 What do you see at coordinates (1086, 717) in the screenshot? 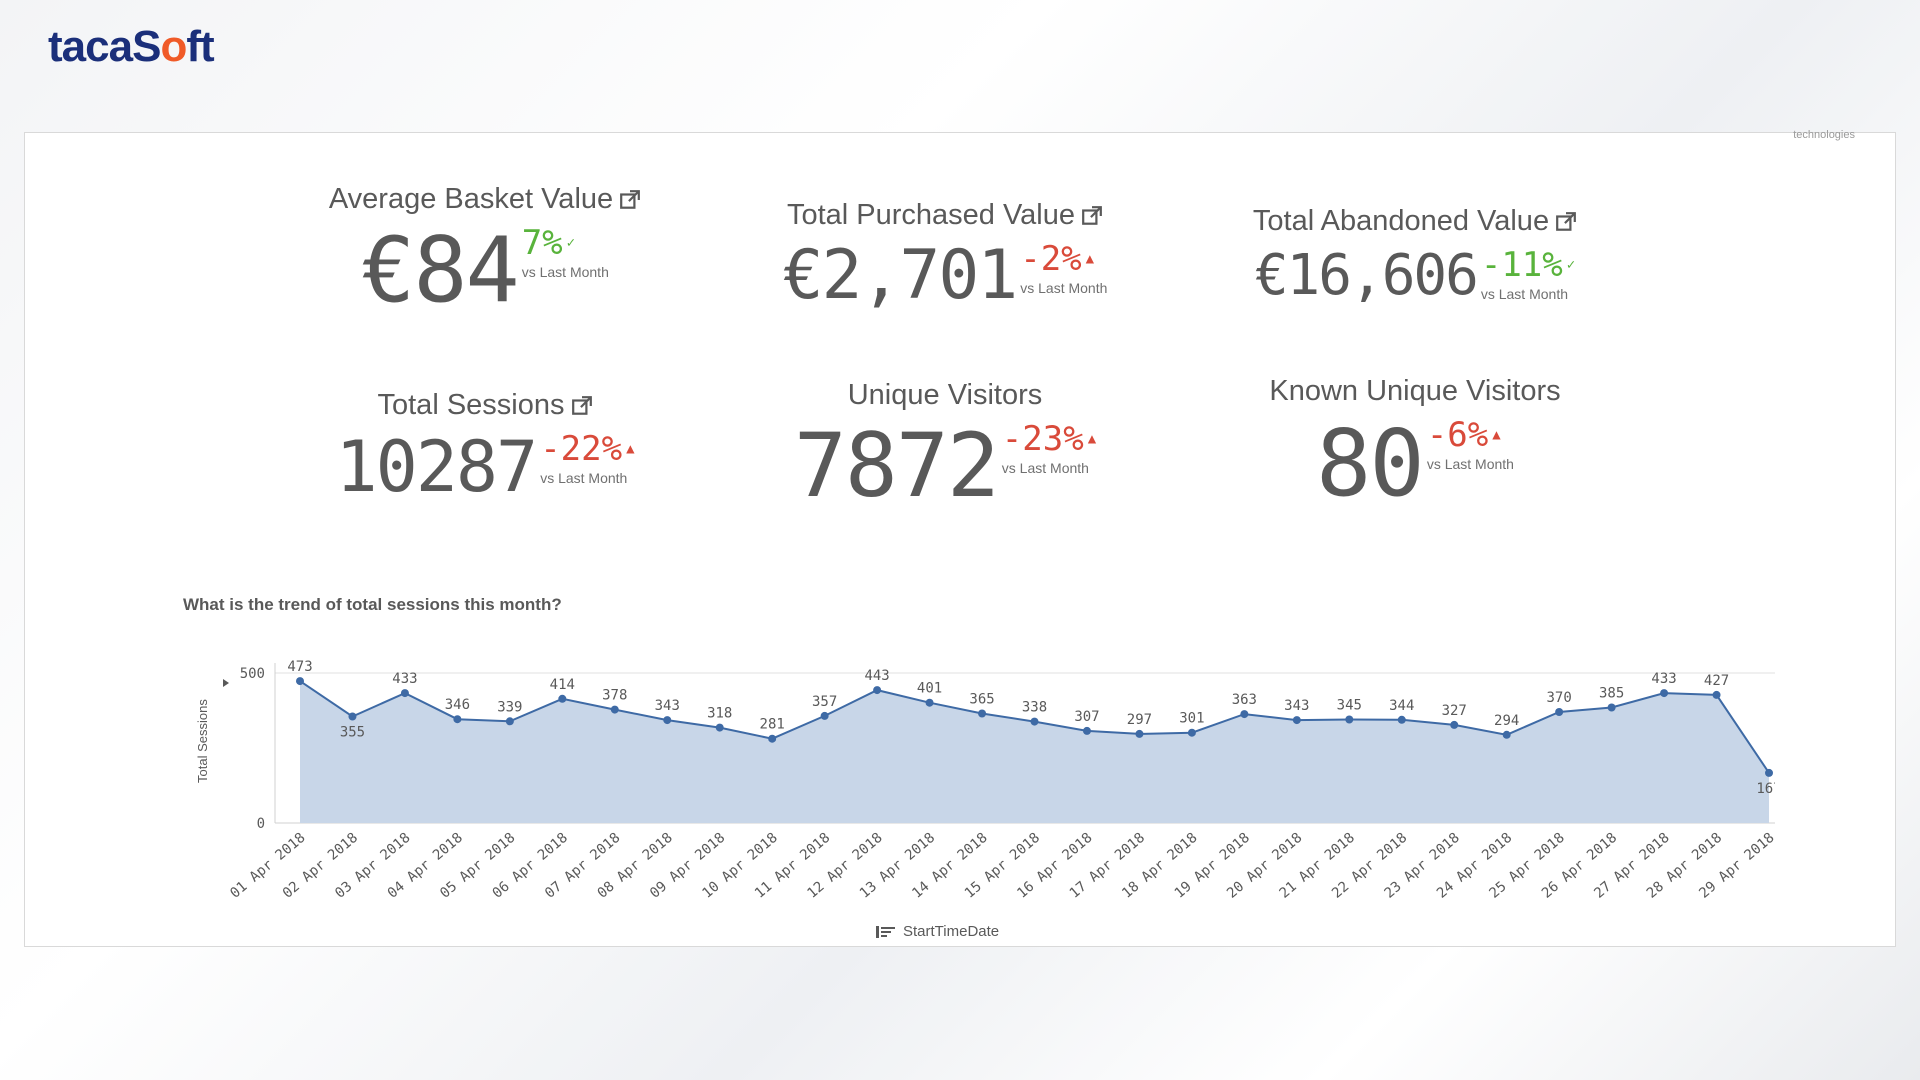
I see `data-label: 307` at bounding box center [1086, 717].